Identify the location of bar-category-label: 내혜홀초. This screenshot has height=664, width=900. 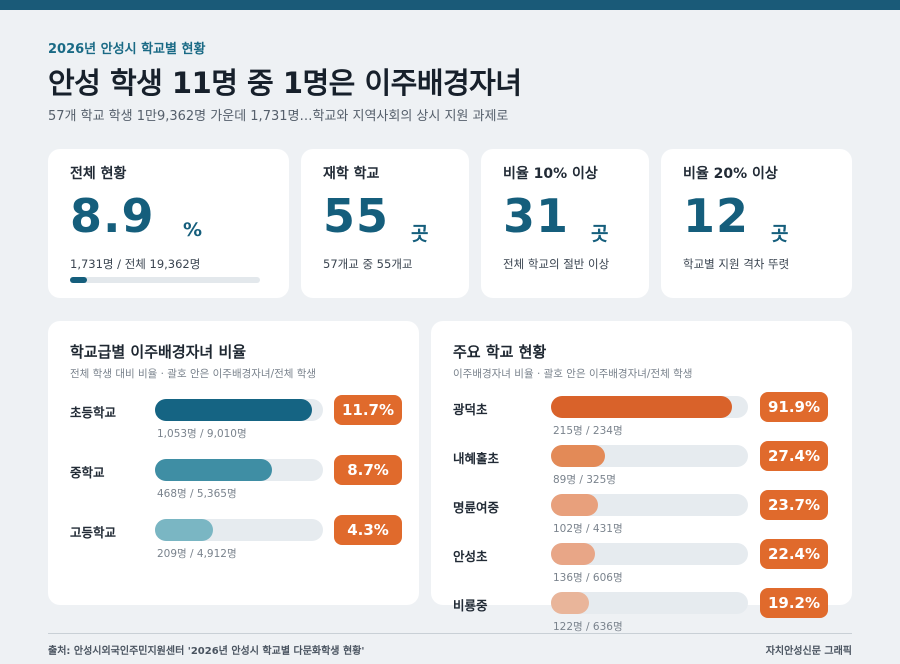
(476, 458).